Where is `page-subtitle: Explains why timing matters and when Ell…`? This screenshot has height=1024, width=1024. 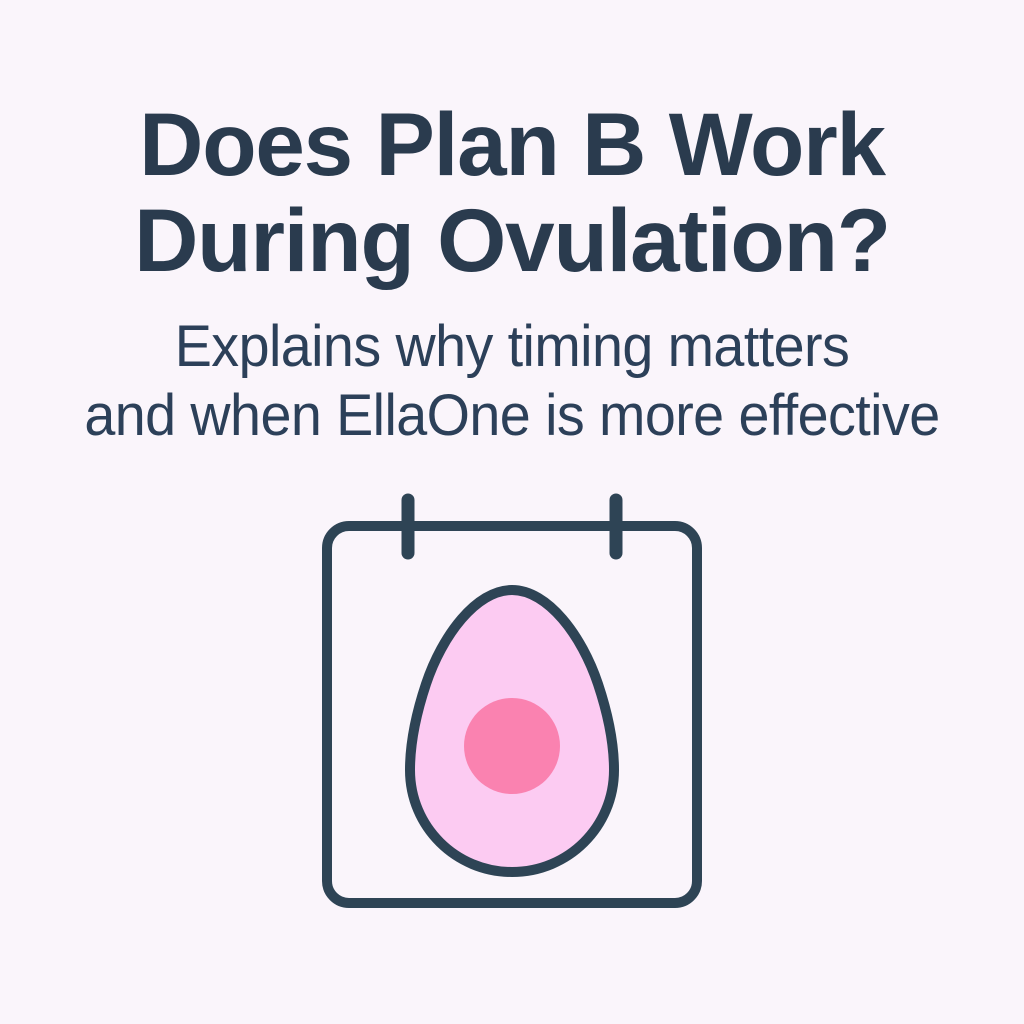 page-subtitle: Explains why timing matters and when Ell… is located at coordinates (512, 381).